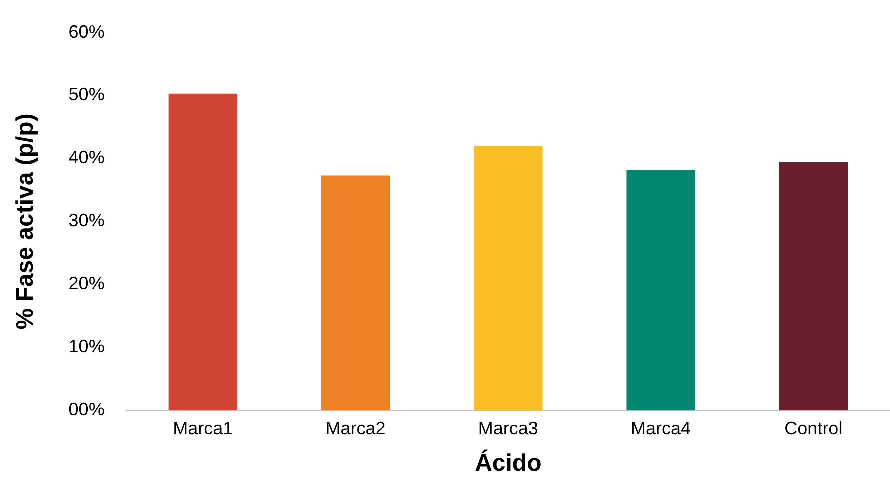  What do you see at coordinates (86, 94) in the screenshot?
I see `y-tick-label: 50%` at bounding box center [86, 94].